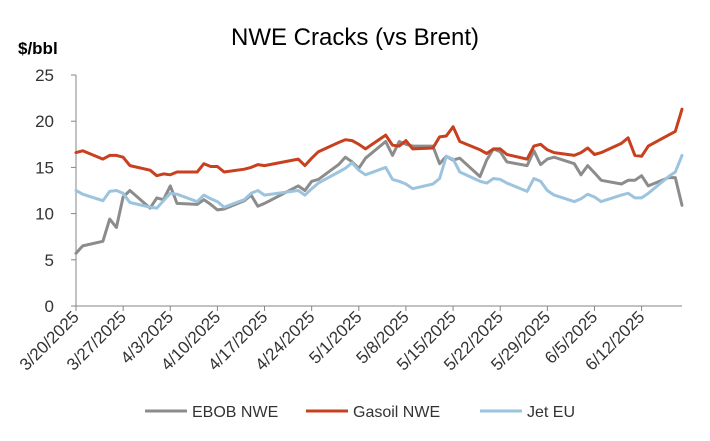 This screenshot has height=441, width=710. I want to click on series-line-gasoil-nwe, so click(379, 142).